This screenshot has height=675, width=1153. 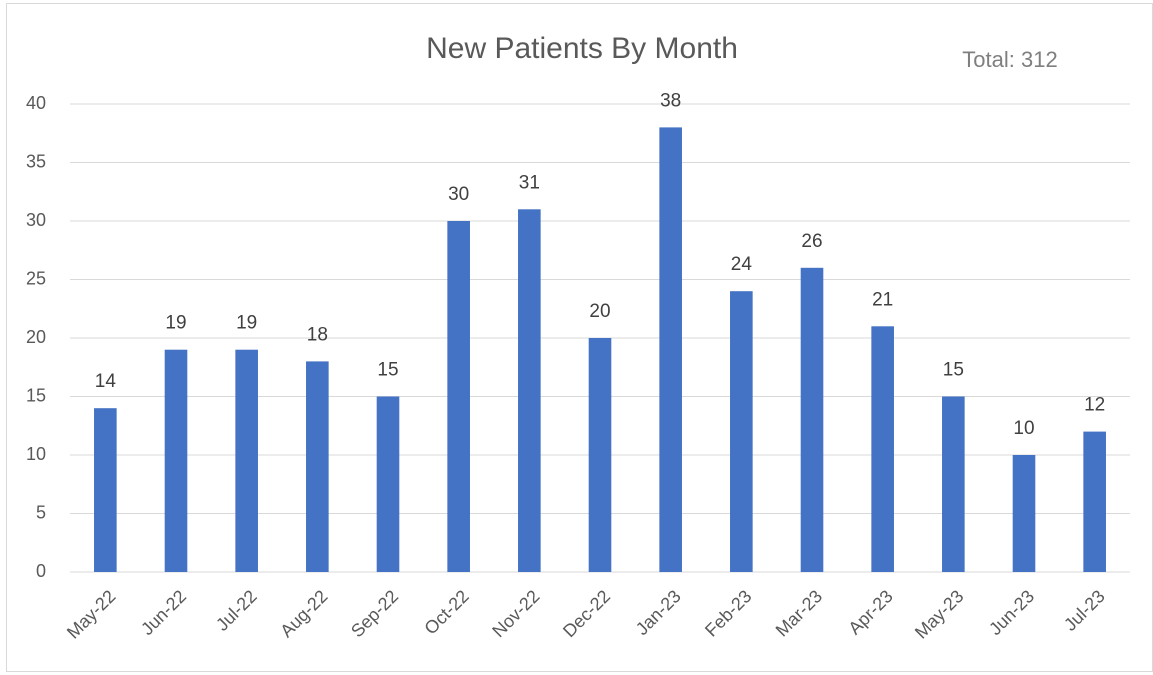 I want to click on data-label: 18, so click(x=317, y=334).